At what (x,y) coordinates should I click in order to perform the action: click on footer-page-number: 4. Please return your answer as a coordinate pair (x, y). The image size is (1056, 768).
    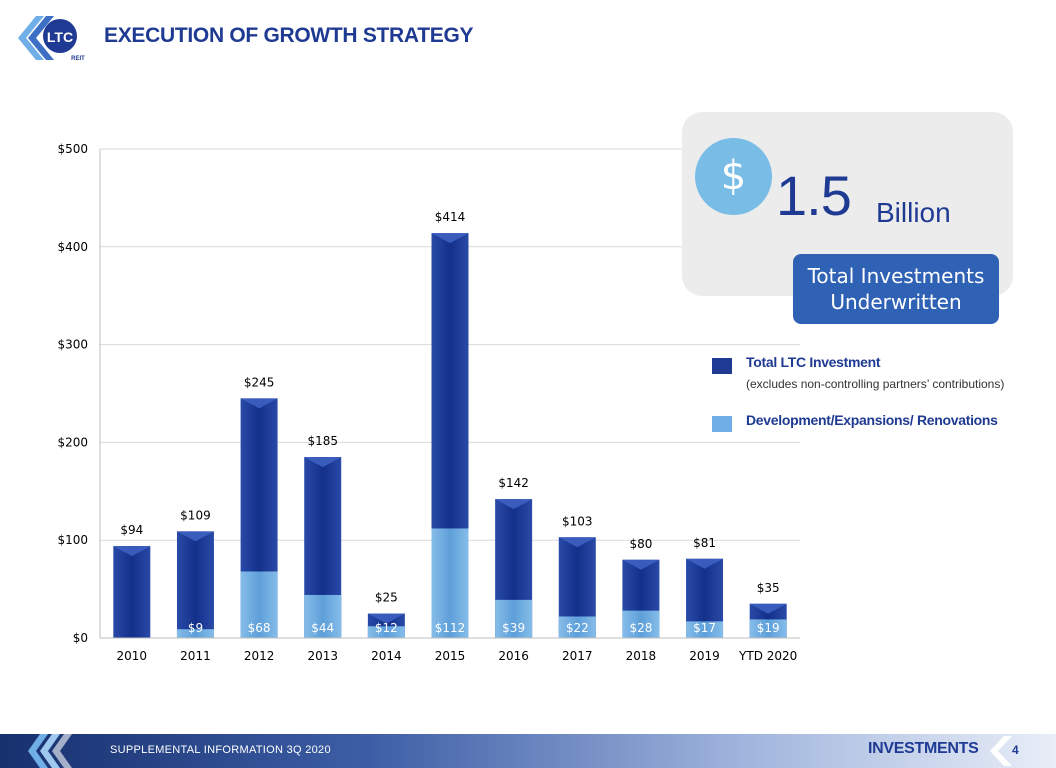
    Looking at the image, I should click on (1015, 750).